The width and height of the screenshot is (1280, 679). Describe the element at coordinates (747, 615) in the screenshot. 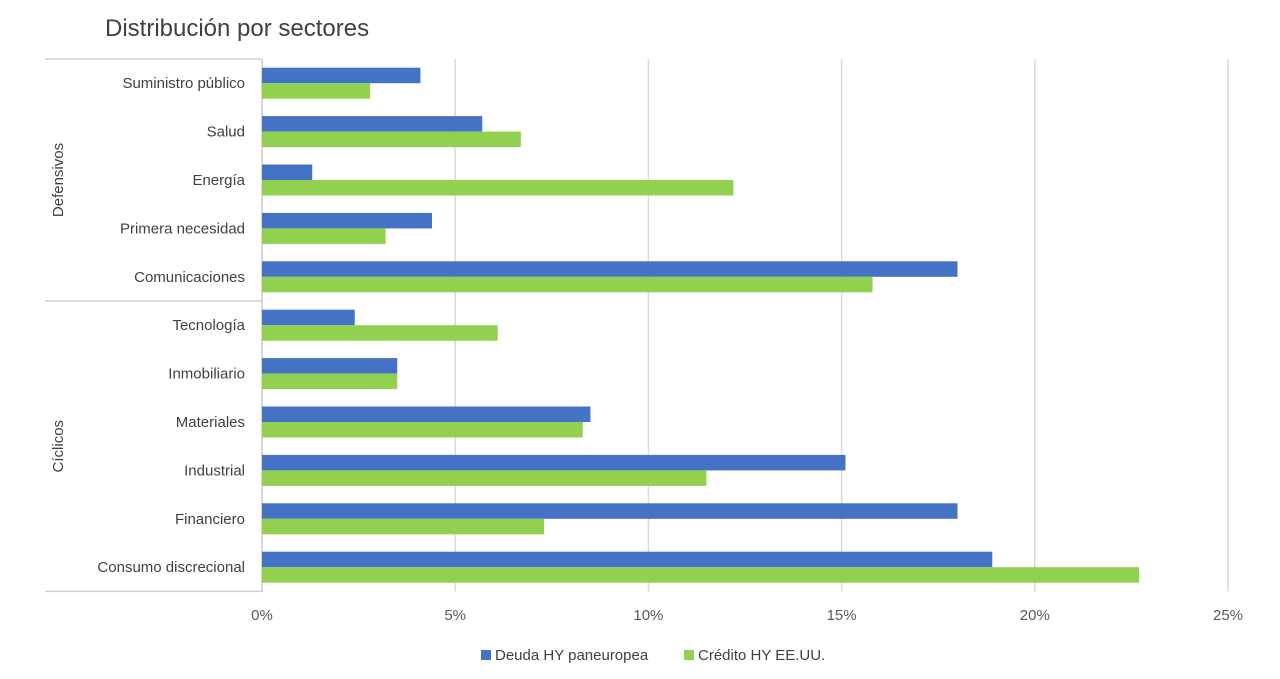

I see `x-tick-labels: 0% 5% 10% 15% 20% 25%` at that location.